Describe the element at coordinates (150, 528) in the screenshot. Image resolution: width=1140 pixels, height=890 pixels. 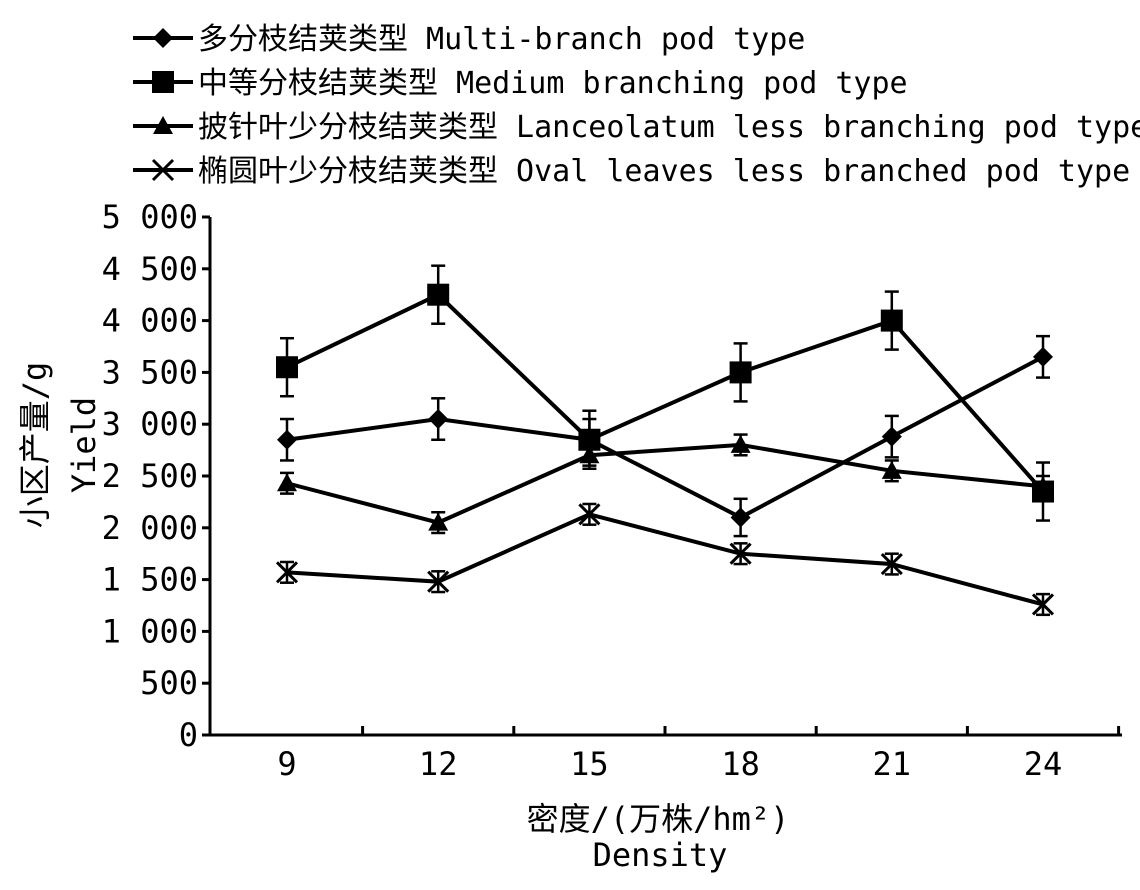
I see `y-tick-label: 2 000` at that location.